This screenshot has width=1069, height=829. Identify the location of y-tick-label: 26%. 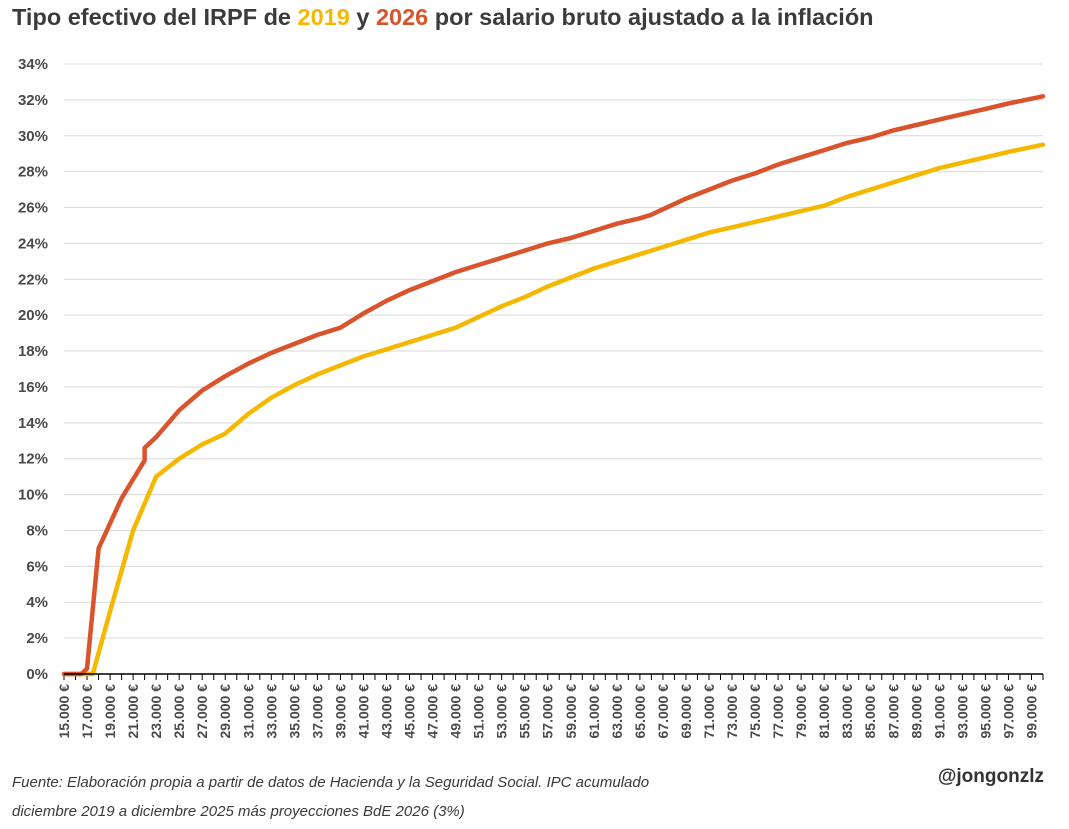
(33, 208).